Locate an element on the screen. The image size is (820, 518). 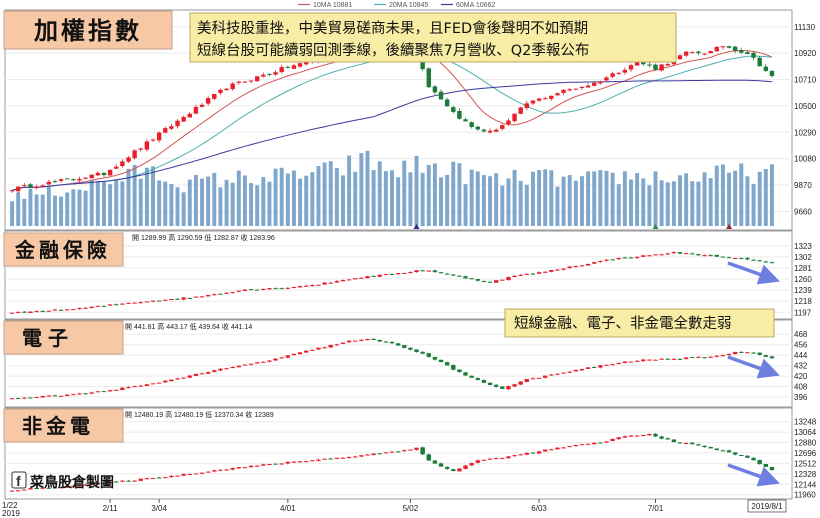
y-tick-label: 11960 is located at coordinates (805, 495).